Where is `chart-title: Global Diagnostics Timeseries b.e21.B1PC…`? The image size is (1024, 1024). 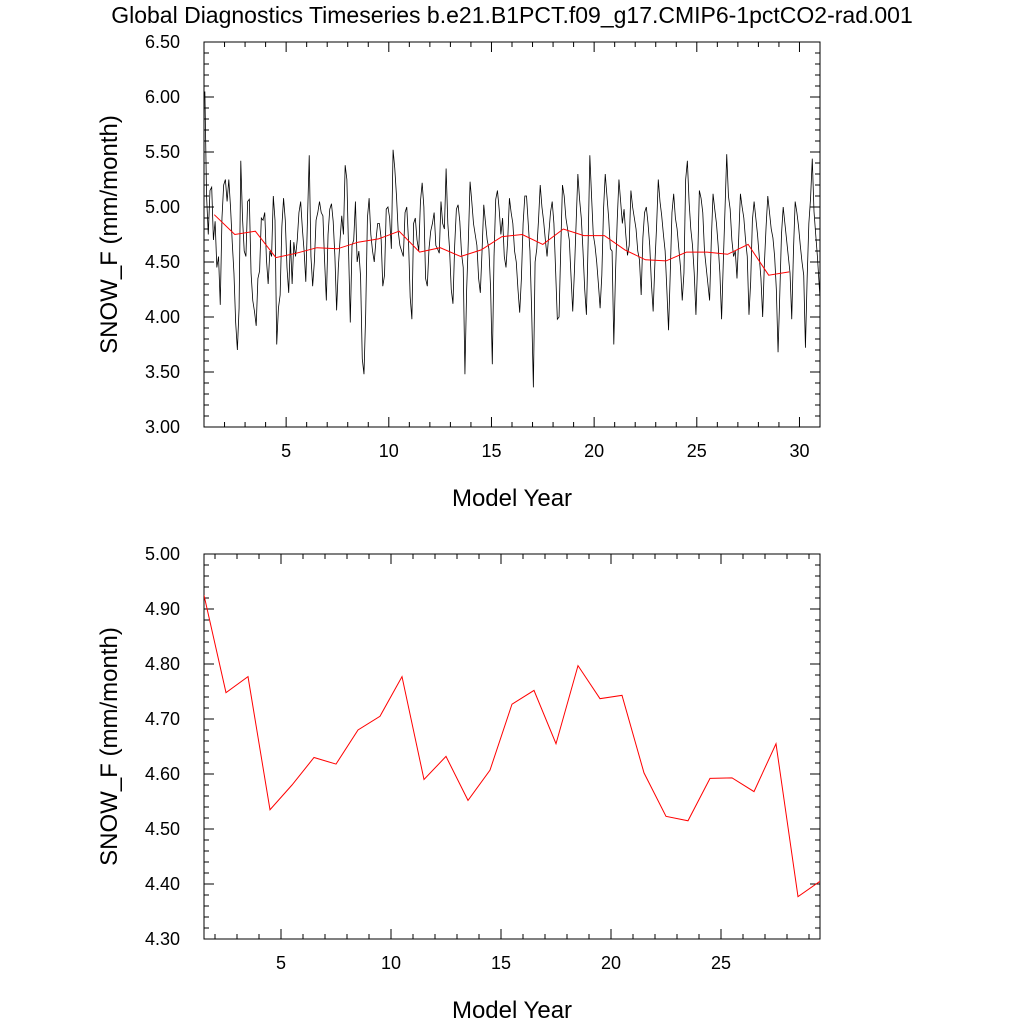 chart-title: Global Diagnostics Timeseries b.e21.B1PC… is located at coordinates (512, 15).